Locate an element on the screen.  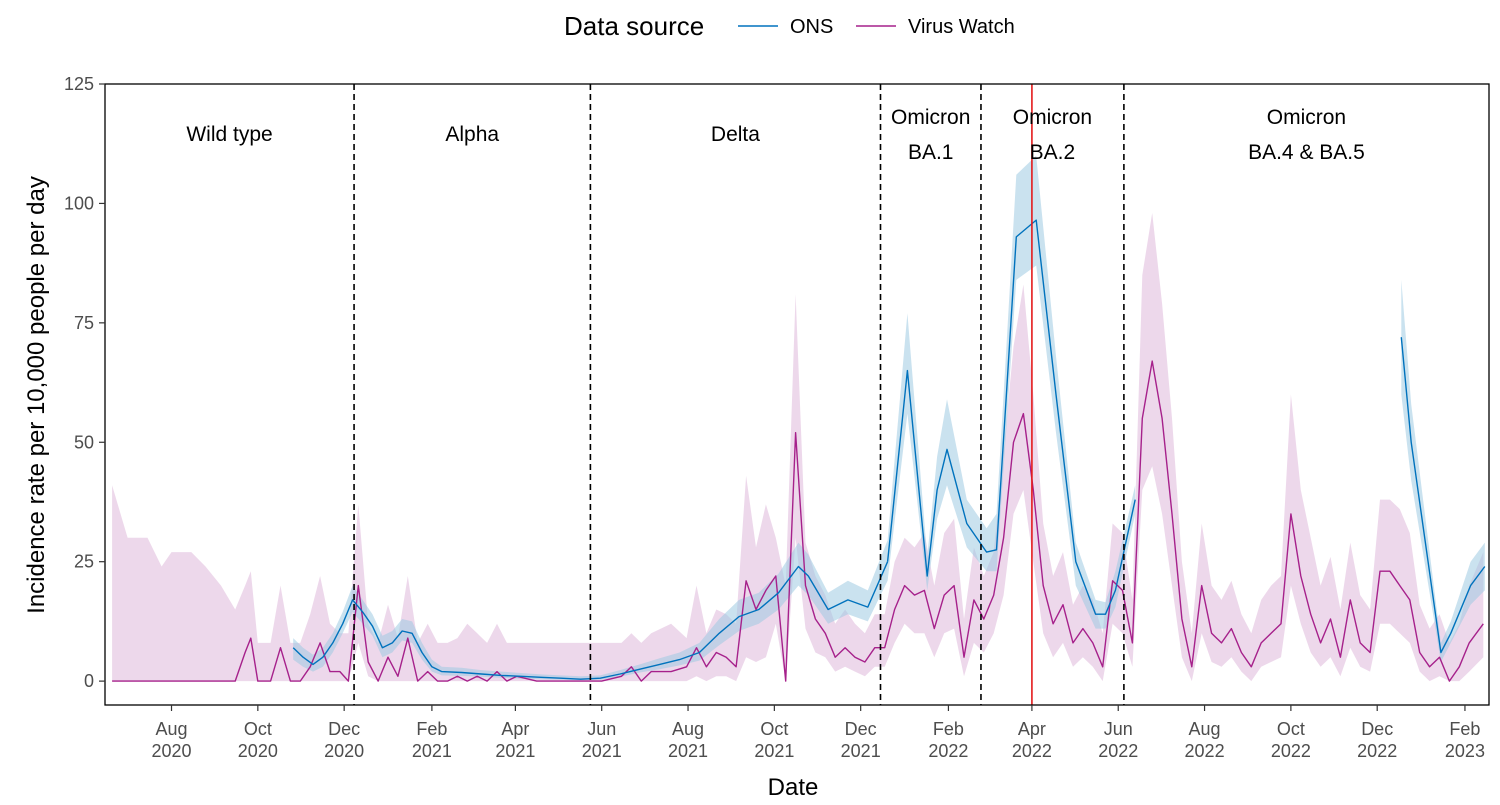
variant-sublabel: BA.2 is located at coordinates (1053, 152).